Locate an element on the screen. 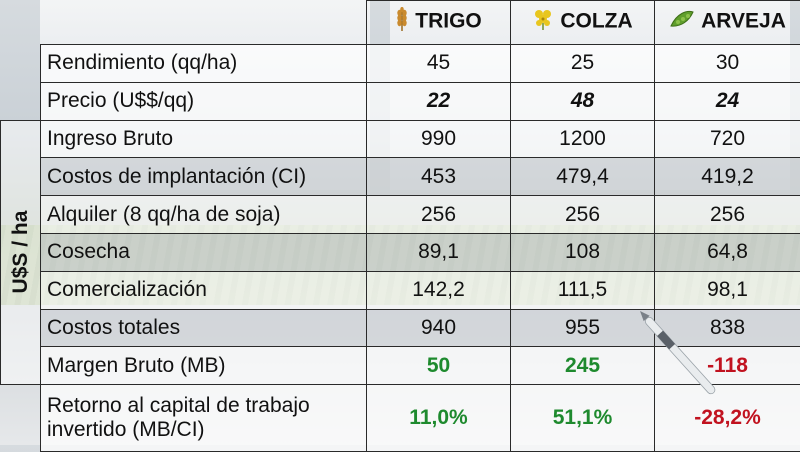 The image size is (800, 452). crop-header-trigo: TRIGO is located at coordinates (439, 23).